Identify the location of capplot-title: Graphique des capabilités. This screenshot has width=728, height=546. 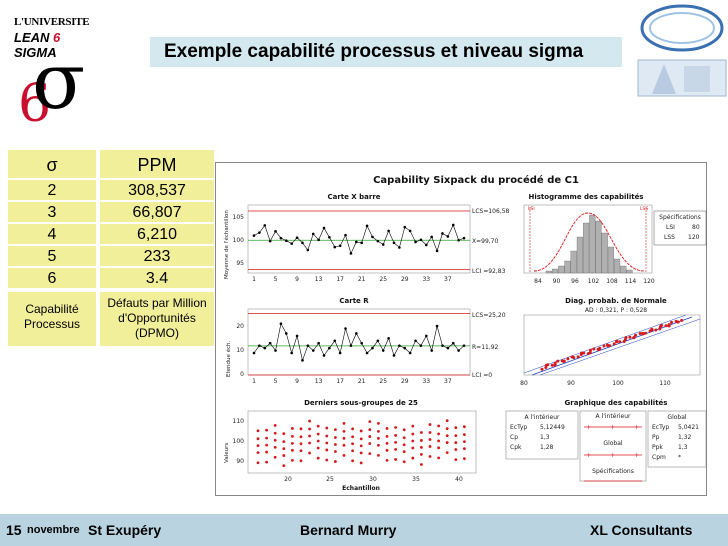
(616, 403).